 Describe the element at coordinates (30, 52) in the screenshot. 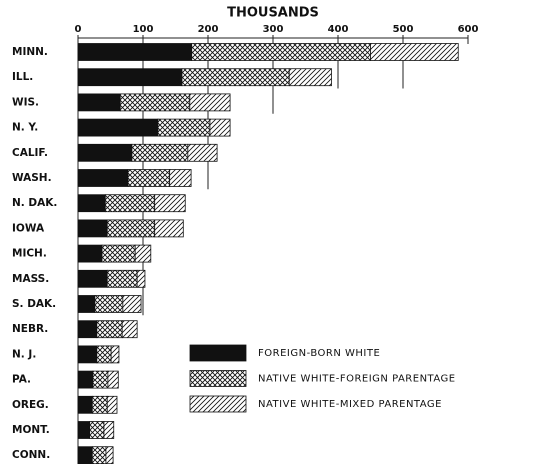

I see `y-tick-label: MINN.` at that location.